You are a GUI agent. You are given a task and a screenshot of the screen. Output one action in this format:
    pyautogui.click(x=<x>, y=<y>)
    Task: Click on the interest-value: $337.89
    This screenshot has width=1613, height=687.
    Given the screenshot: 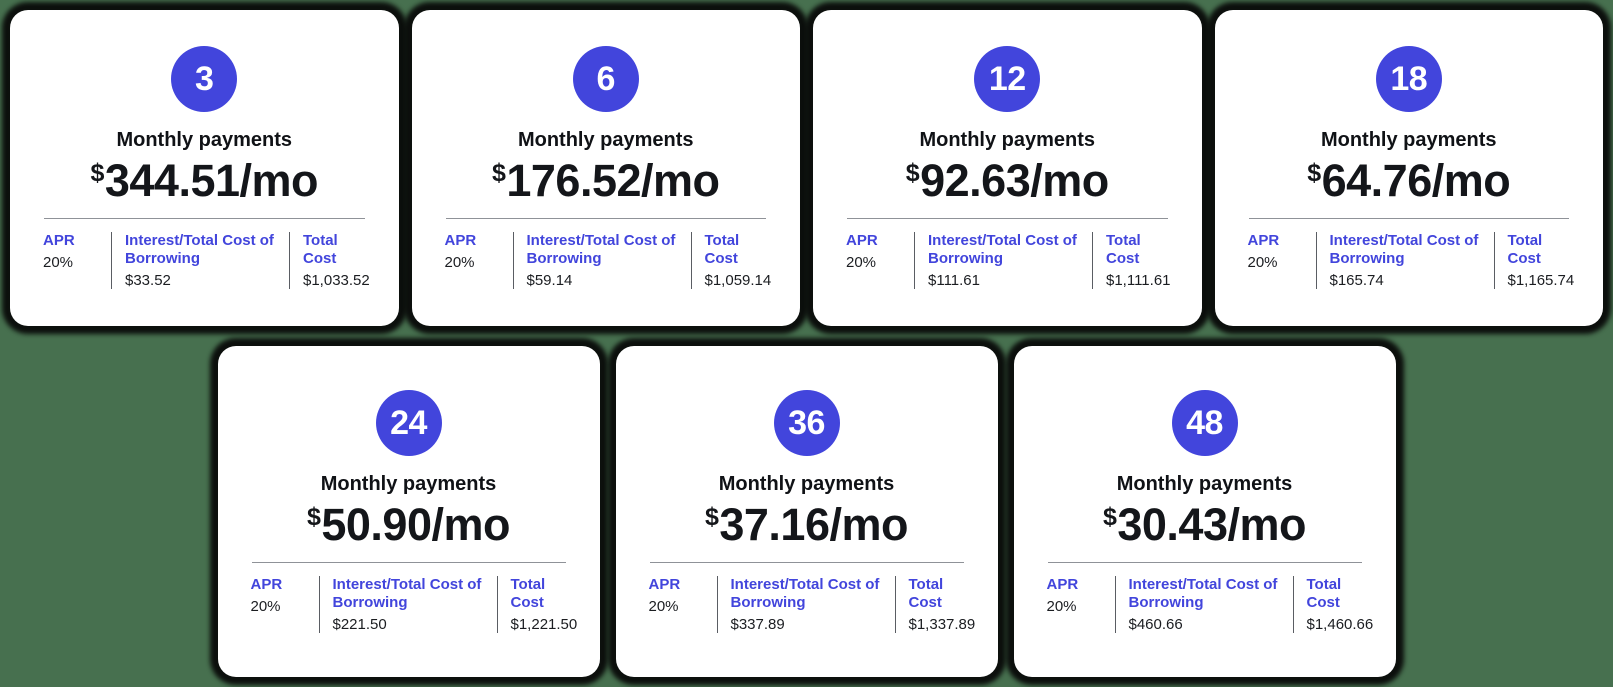 What is the action you would take?
    pyautogui.click(x=757, y=625)
    